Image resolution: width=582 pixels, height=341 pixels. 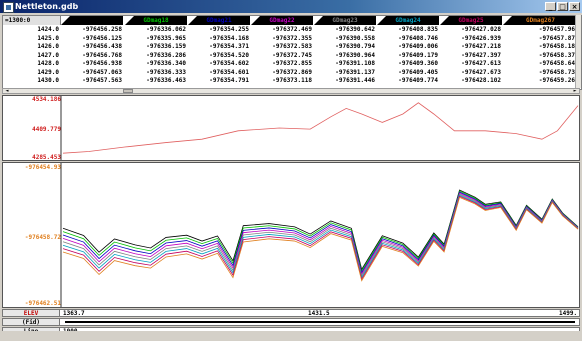 What do you see at coordinates (48, 55) in the screenshot?
I see `row-id: 1427.0` at bounding box center [48, 55].